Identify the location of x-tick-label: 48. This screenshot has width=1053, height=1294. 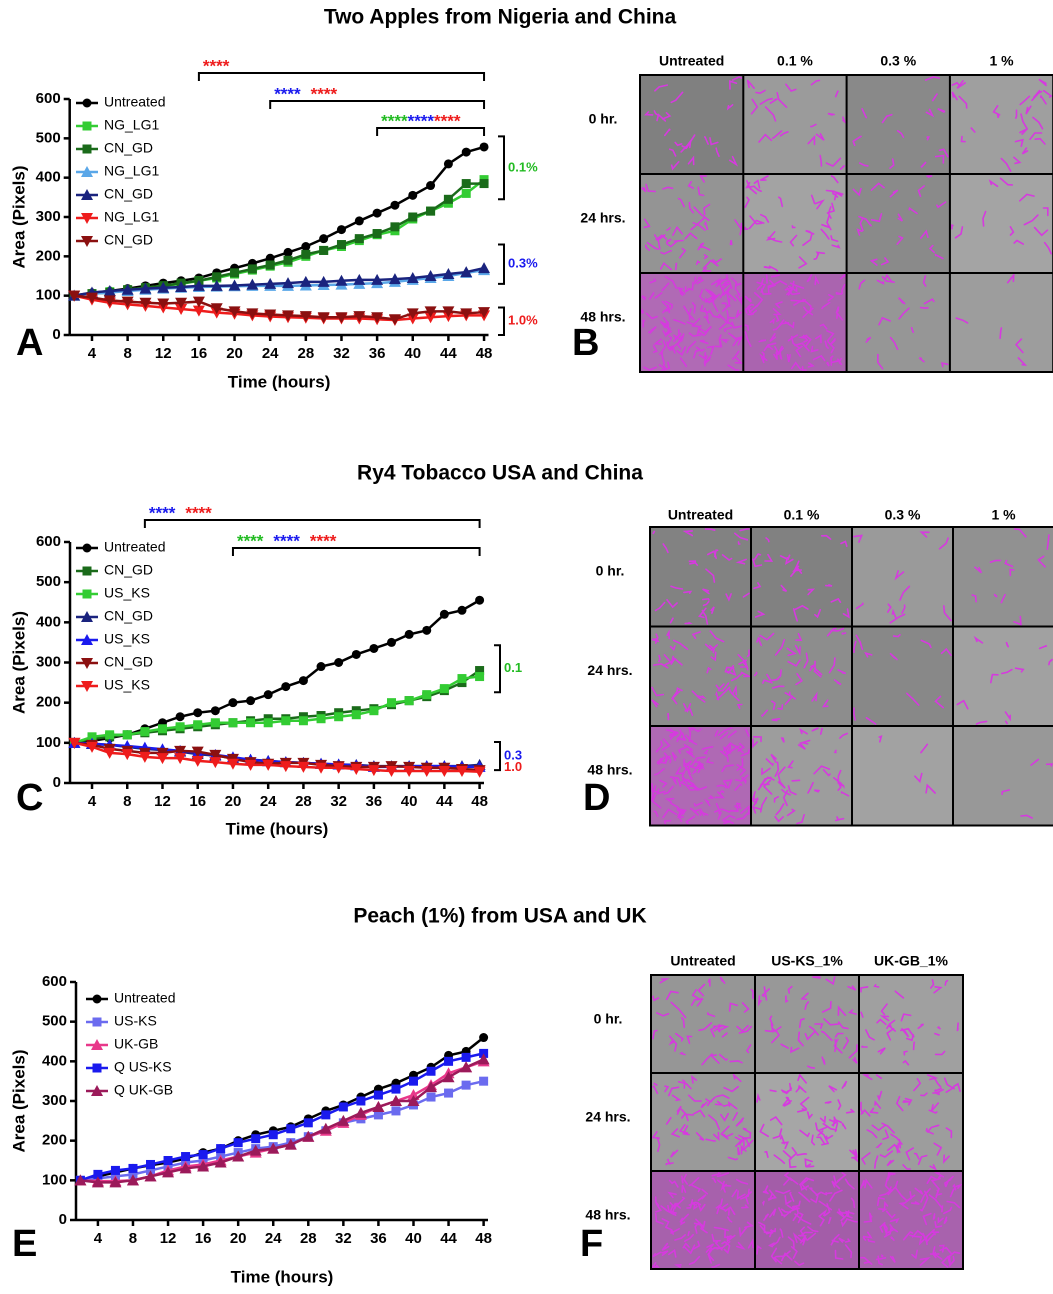
(483, 1238).